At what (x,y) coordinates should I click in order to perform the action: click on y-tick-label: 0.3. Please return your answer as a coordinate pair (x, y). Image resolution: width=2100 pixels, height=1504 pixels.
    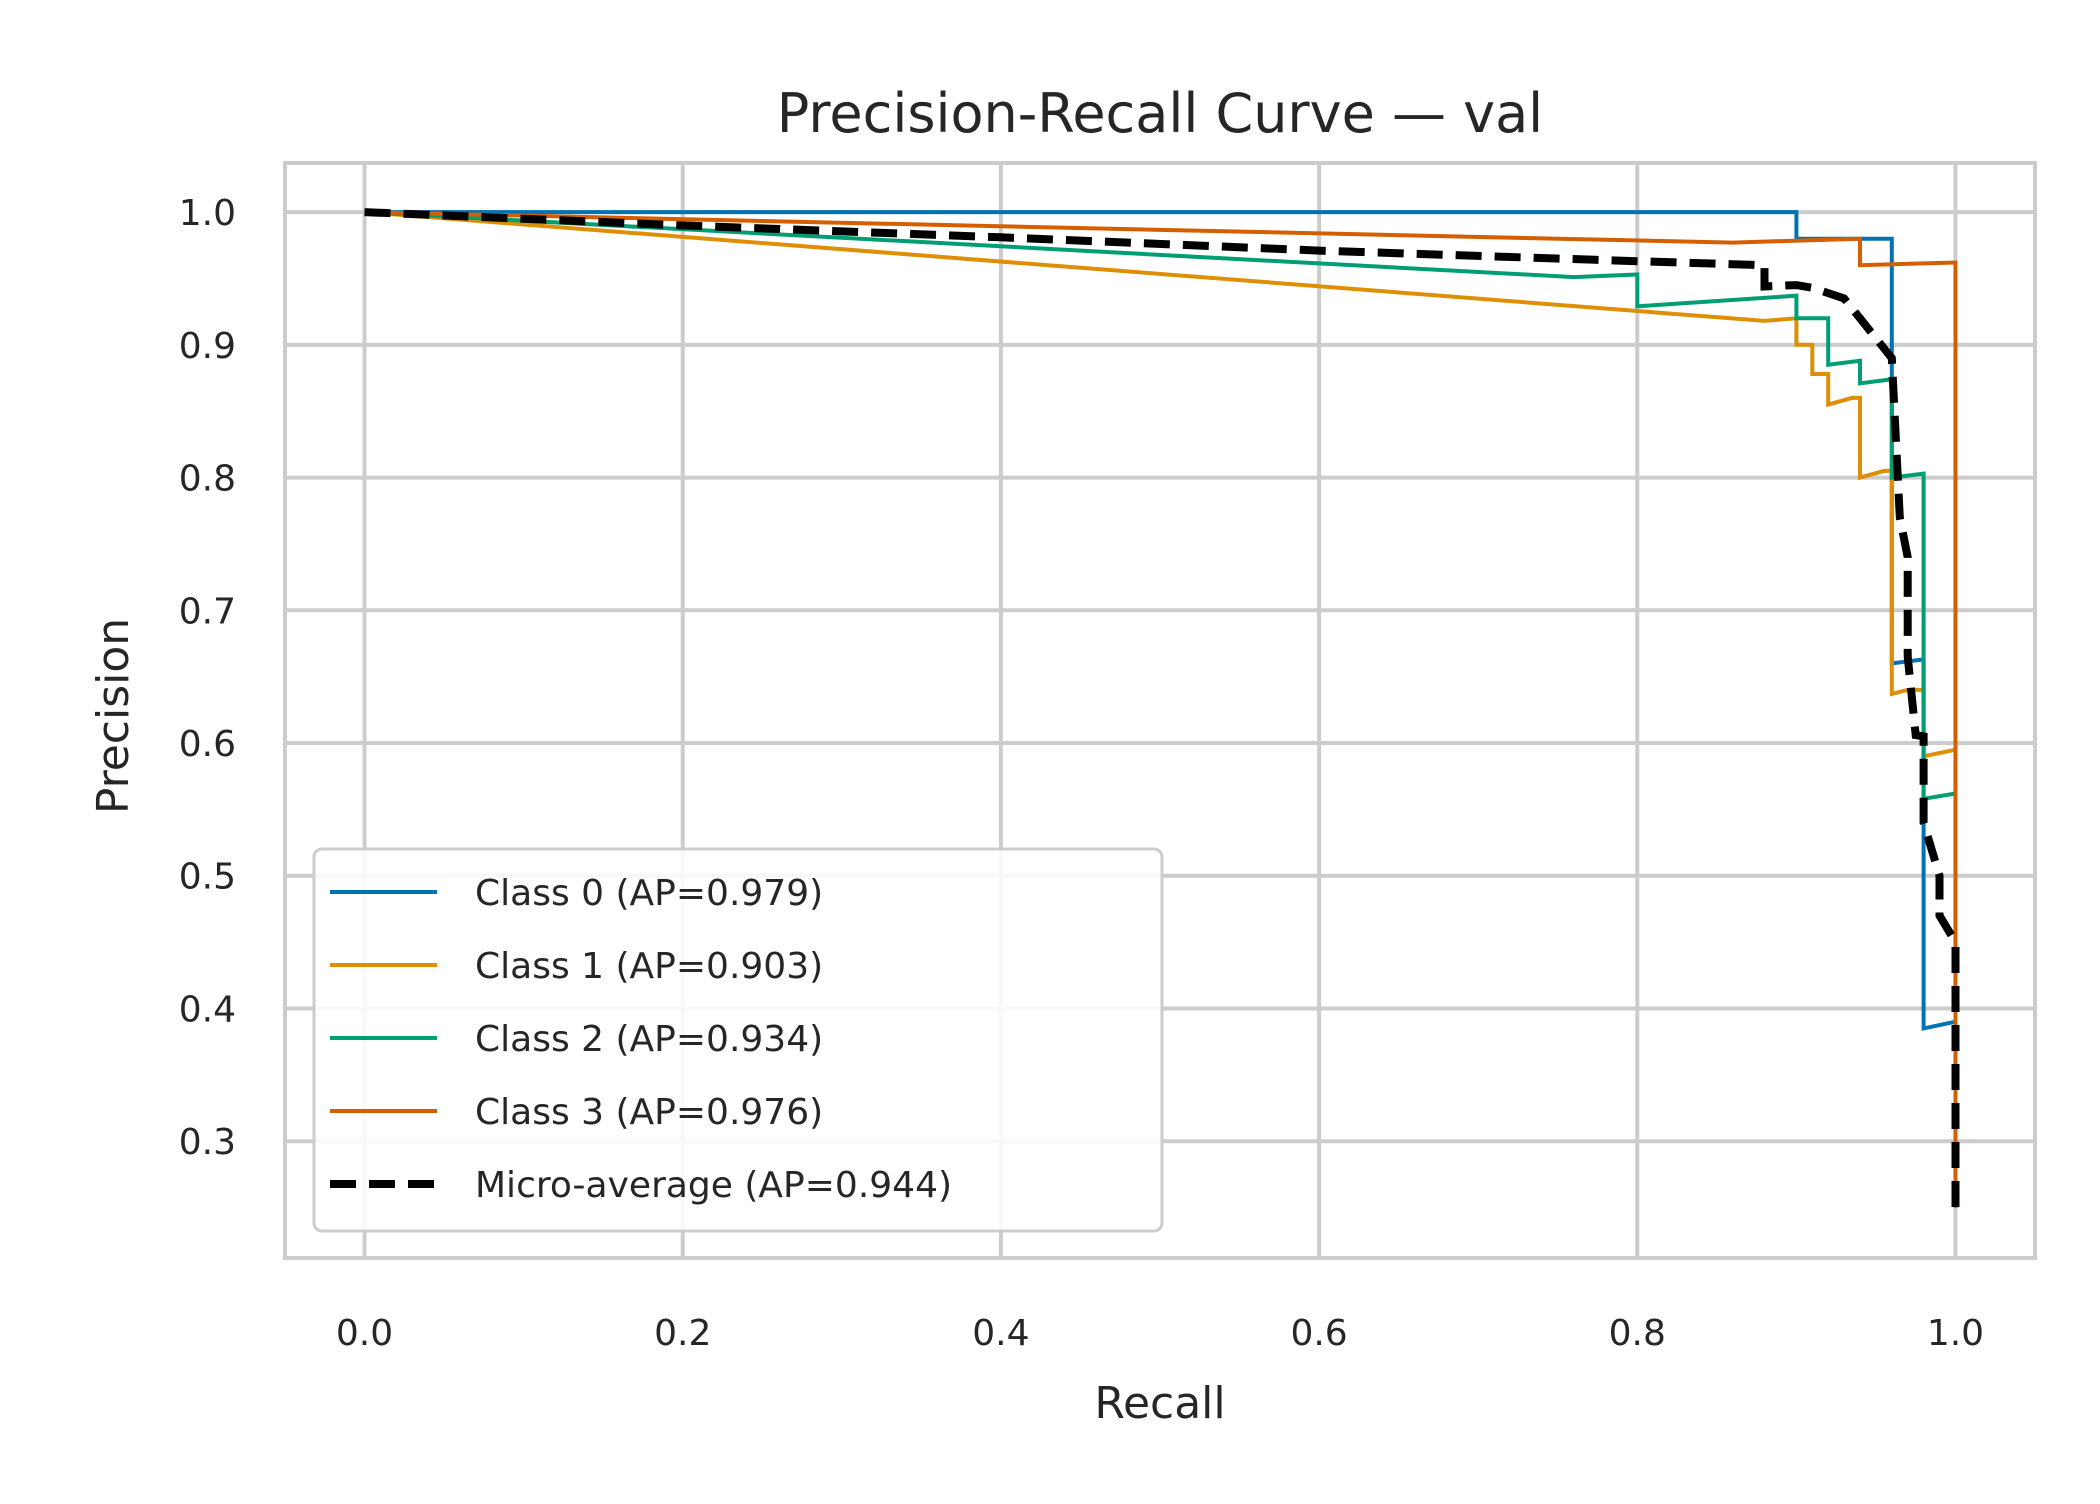
    Looking at the image, I should click on (207, 1142).